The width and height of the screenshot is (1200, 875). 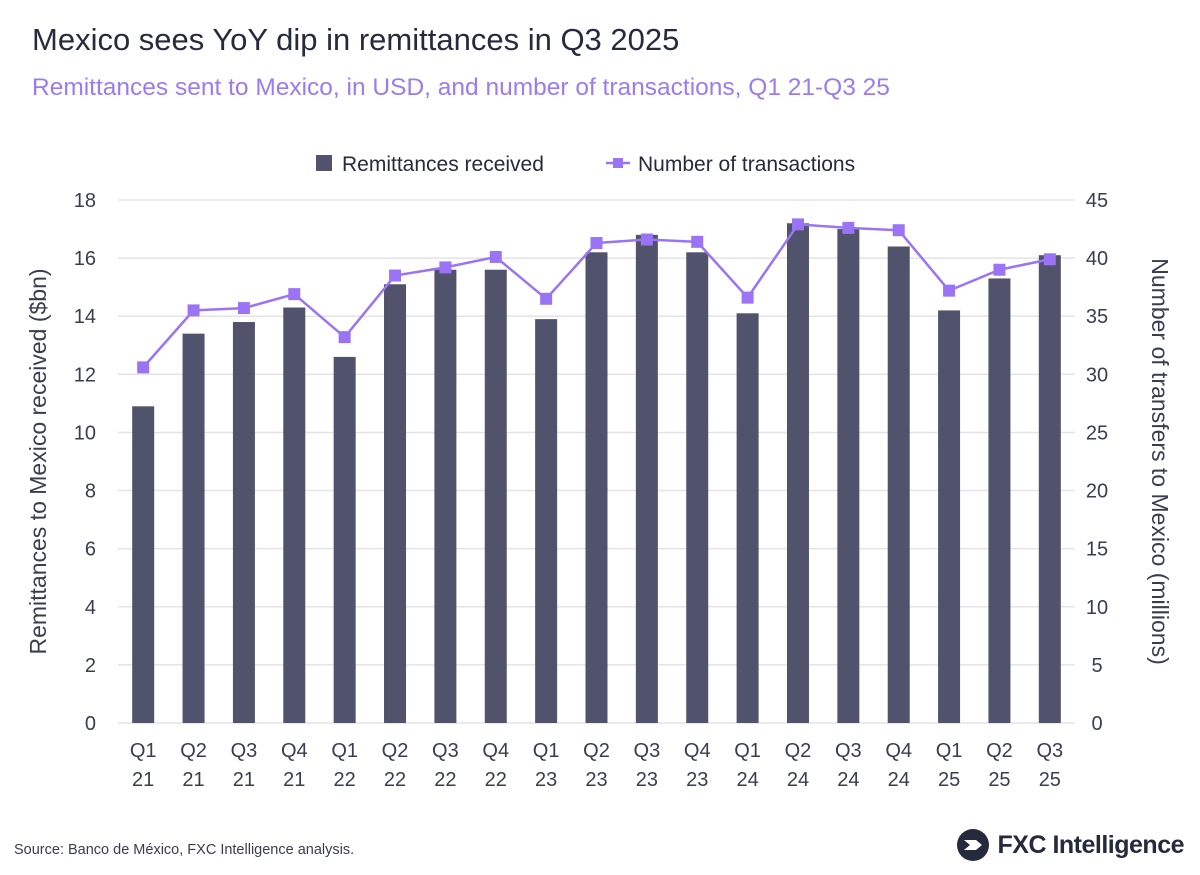 What do you see at coordinates (618, 163) in the screenshot?
I see `legend-marker-swatch` at bounding box center [618, 163].